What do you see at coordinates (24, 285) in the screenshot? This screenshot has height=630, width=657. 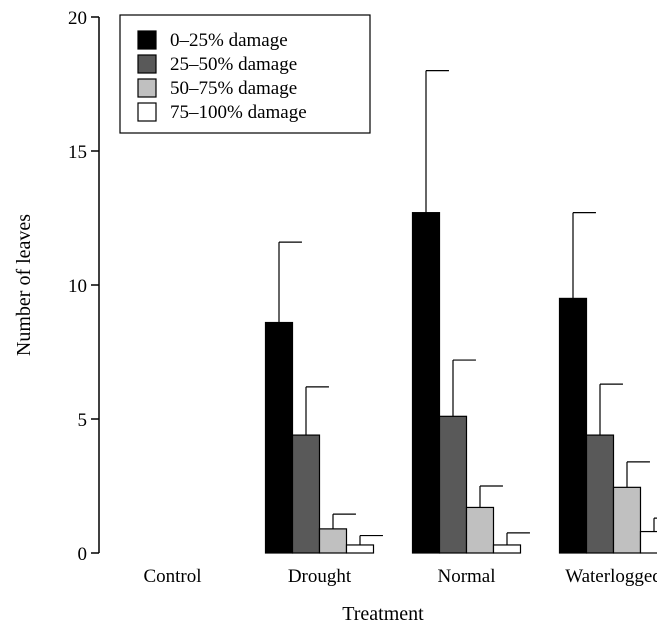 I see `y-axis-title: Number of leaves` at bounding box center [24, 285].